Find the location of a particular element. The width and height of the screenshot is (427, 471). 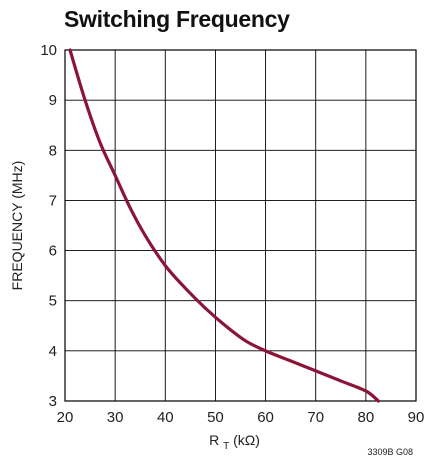

x-axis-label: R T (kΩ) is located at coordinates (234, 442).